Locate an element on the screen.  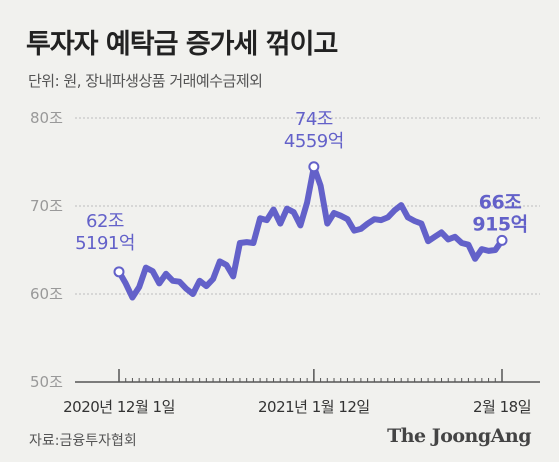
chart-title: 투자자 예탁금 증가세 꺾이고 is located at coordinates (182, 44).